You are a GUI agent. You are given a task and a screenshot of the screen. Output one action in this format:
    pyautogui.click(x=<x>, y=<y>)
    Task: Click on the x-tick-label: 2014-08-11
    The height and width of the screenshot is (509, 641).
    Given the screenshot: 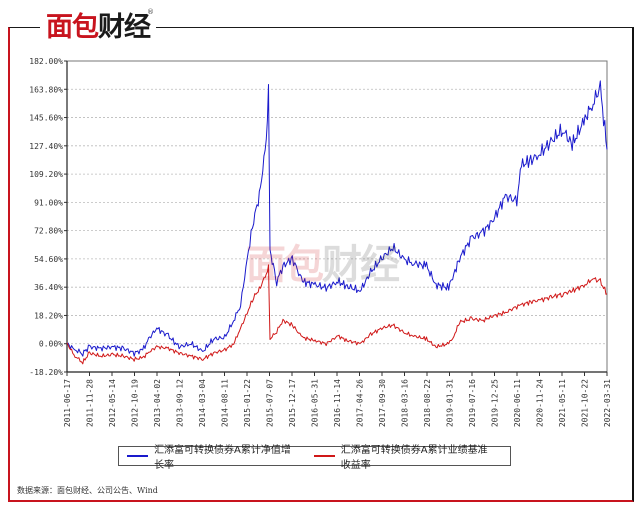 What is the action you would take?
    pyautogui.click(x=225, y=403)
    